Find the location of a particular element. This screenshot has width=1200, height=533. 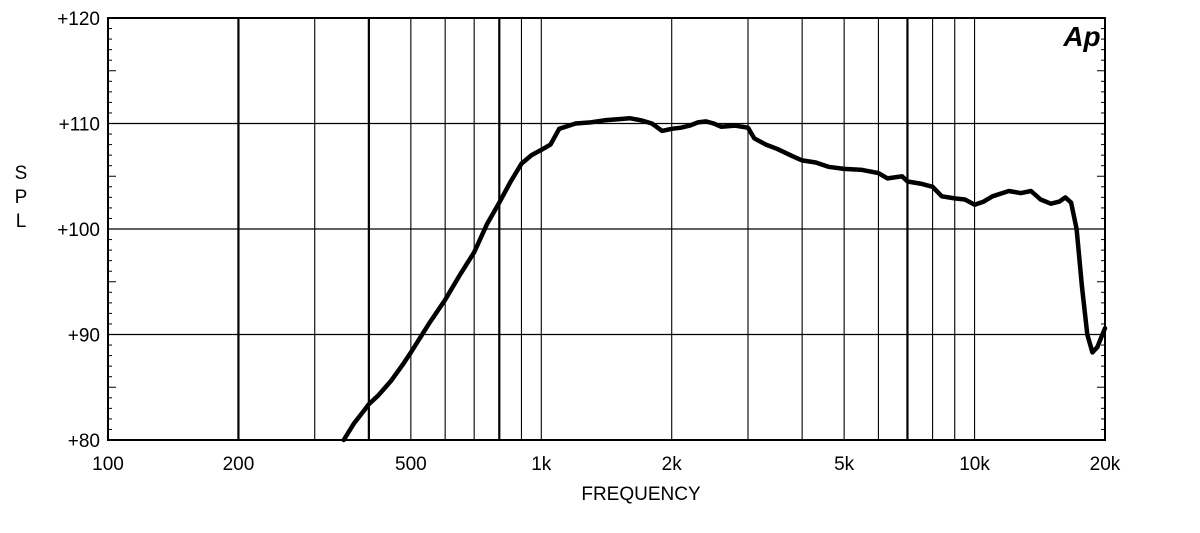

x-tick-labels: 100 200 500 1k 2k 5k 10k 20k is located at coordinates (606, 464).